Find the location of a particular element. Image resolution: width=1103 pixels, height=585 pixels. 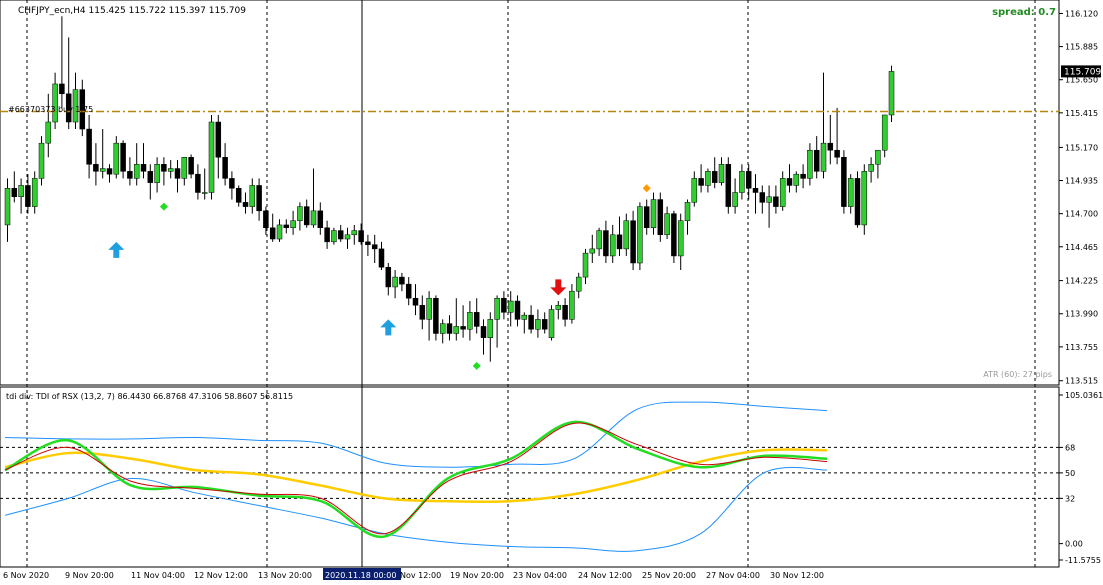

indicator-tick-label: -11.5755 is located at coordinates (1083, 560).